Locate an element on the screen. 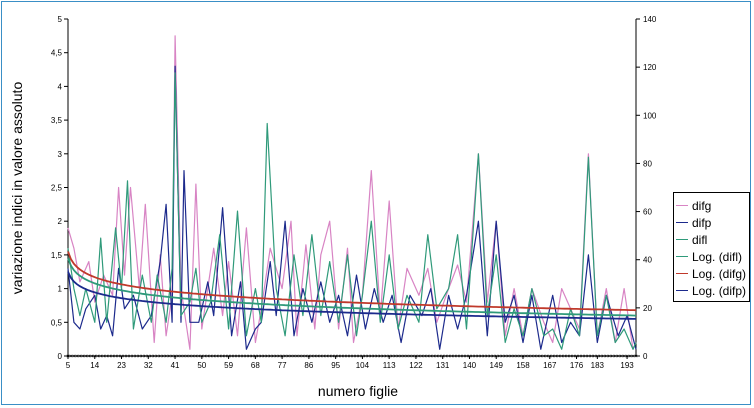 The image size is (754, 408). y-right-tick-label: 60 is located at coordinates (647, 212).